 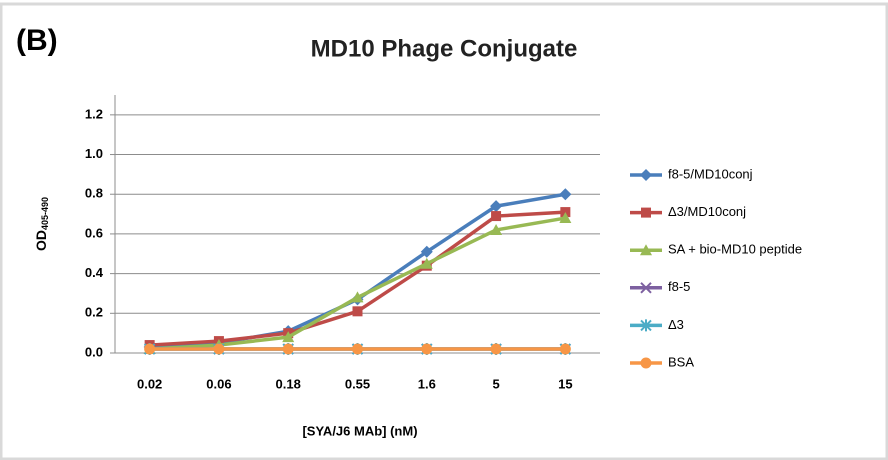 What do you see at coordinates (94, 193) in the screenshot?
I see `y-tick-label: 0.8` at bounding box center [94, 193].